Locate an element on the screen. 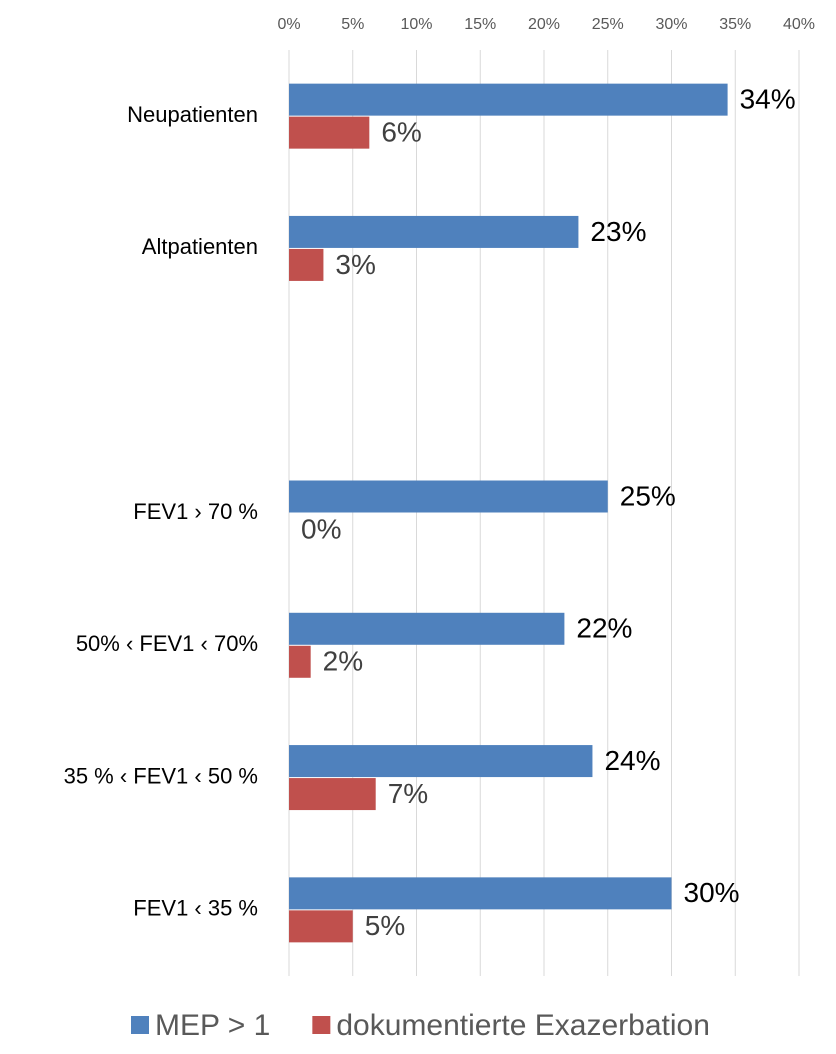 The height and width of the screenshot is (1054, 836). value-label: 23% is located at coordinates (618, 231).